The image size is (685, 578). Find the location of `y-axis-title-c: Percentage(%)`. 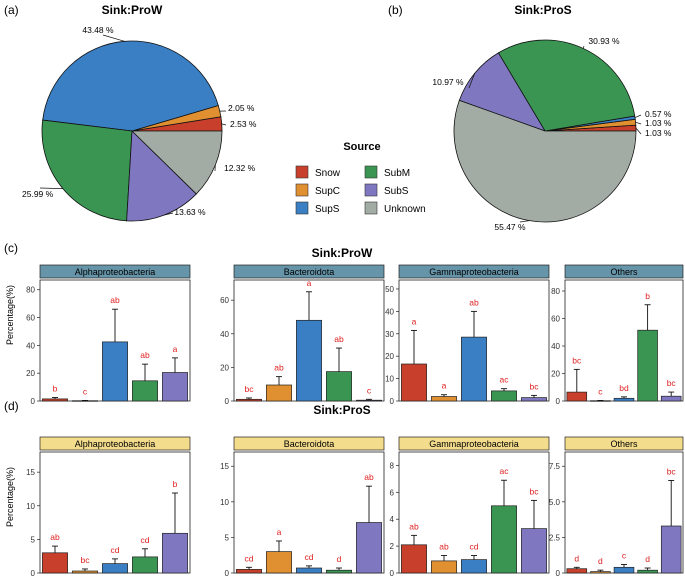

y-axis-title-c: Percentage(%) is located at coordinates (10, 315).